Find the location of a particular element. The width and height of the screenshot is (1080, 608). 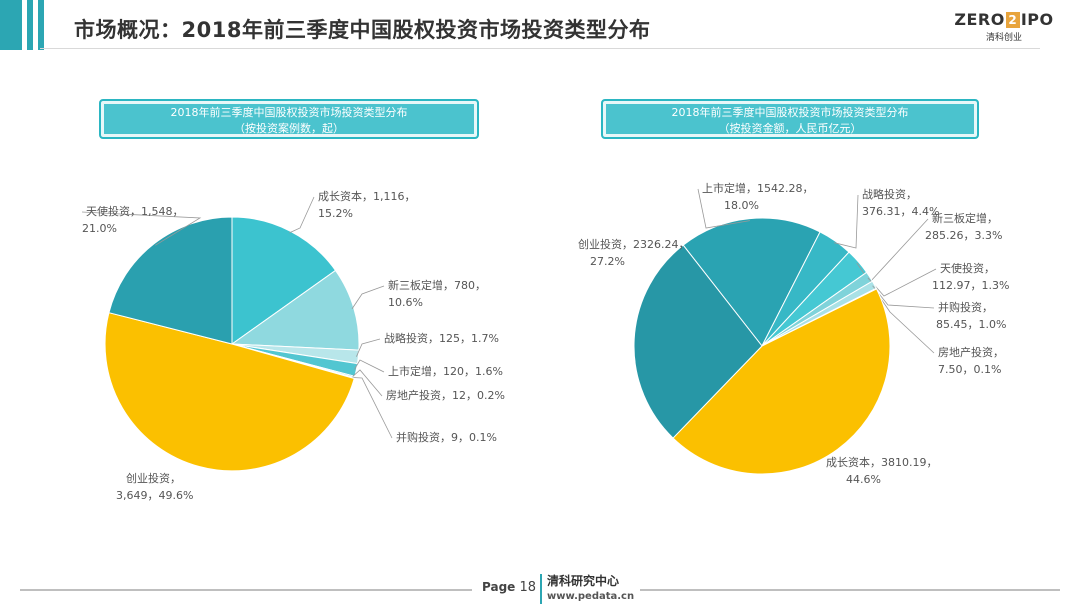

slice-label: 房地产投资， is located at coordinates (971, 352).